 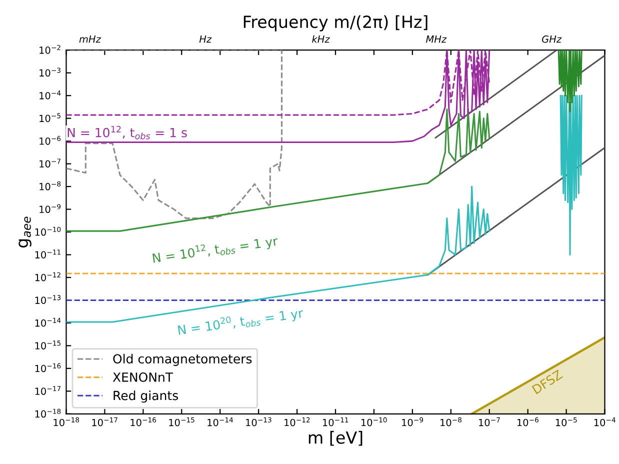 I want to click on annotation: N = 10$^{20}$, t$_{obs}$ = 1 yr, so click(x=241, y=322).